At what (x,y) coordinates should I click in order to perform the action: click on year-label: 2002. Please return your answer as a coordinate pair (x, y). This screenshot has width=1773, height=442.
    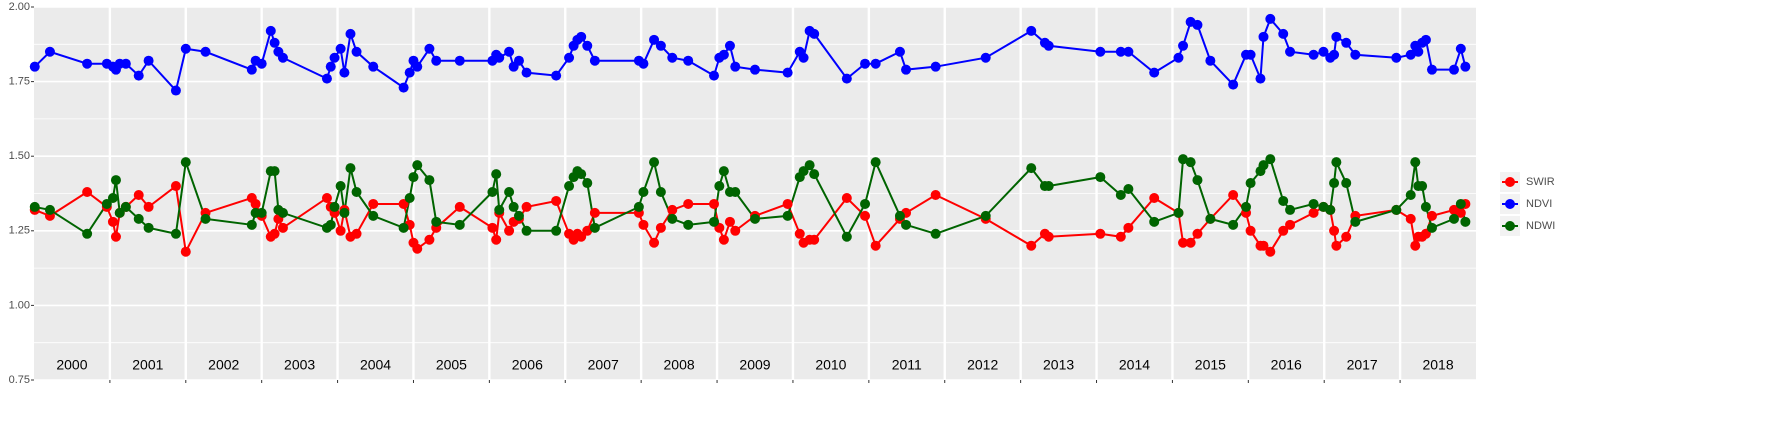
    Looking at the image, I should click on (223, 365).